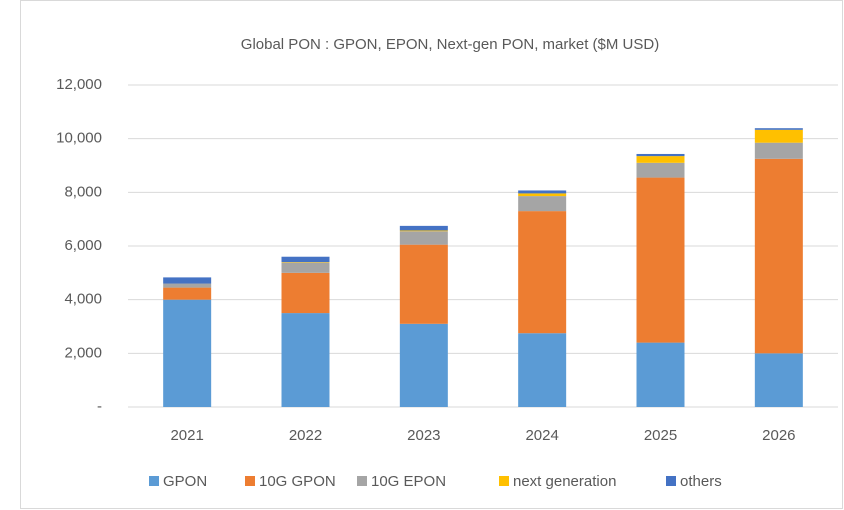  What do you see at coordinates (83, 245) in the screenshot?
I see `y-tick-label: 6,000` at bounding box center [83, 245].